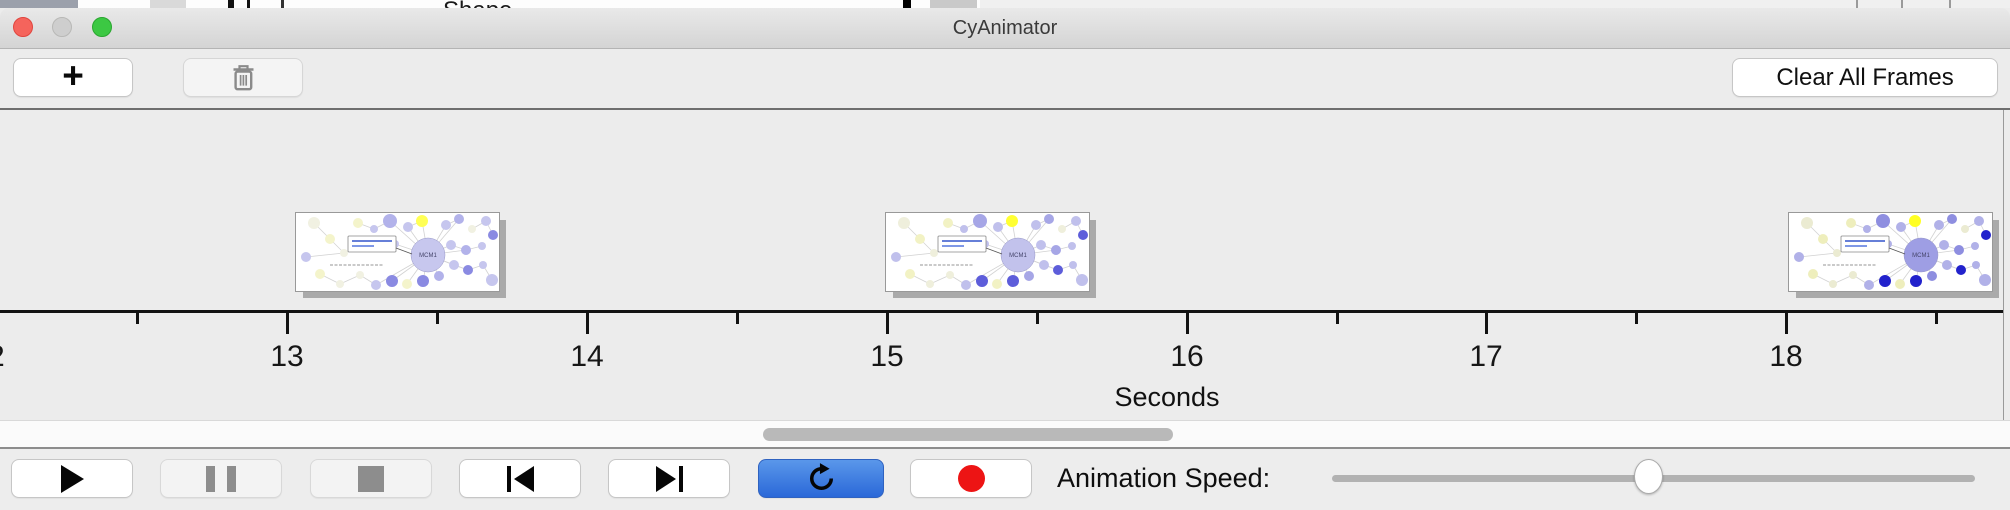  I want to click on loop-icon, so click(821, 477).